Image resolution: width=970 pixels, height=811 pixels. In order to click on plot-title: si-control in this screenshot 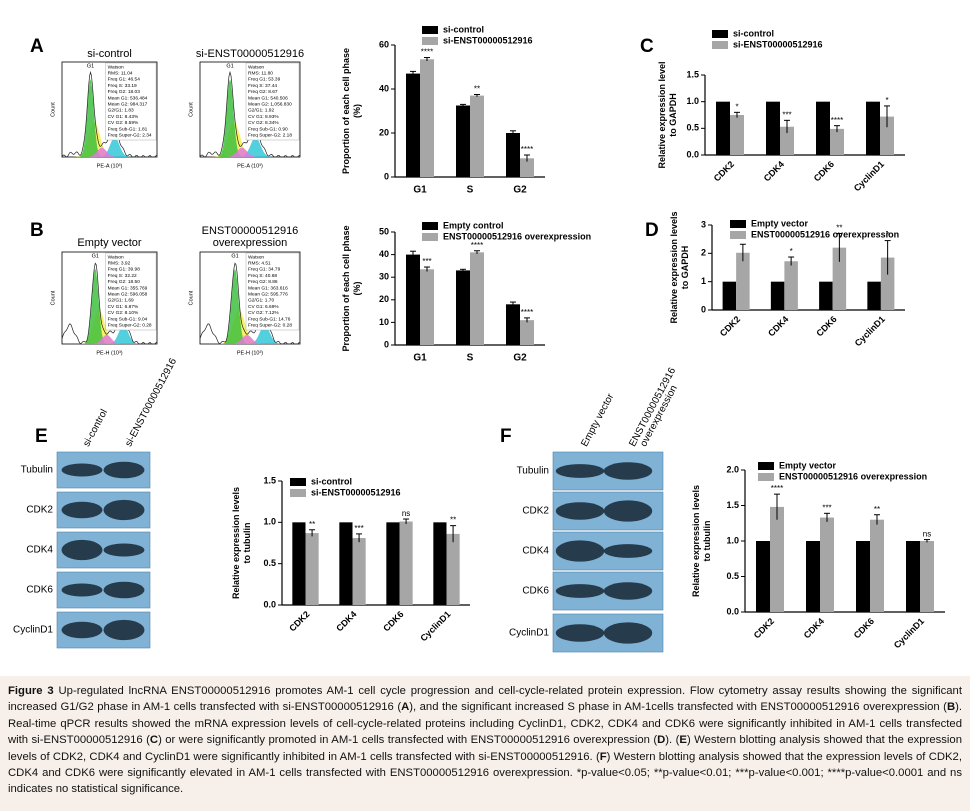, I will do `click(109, 54)`.